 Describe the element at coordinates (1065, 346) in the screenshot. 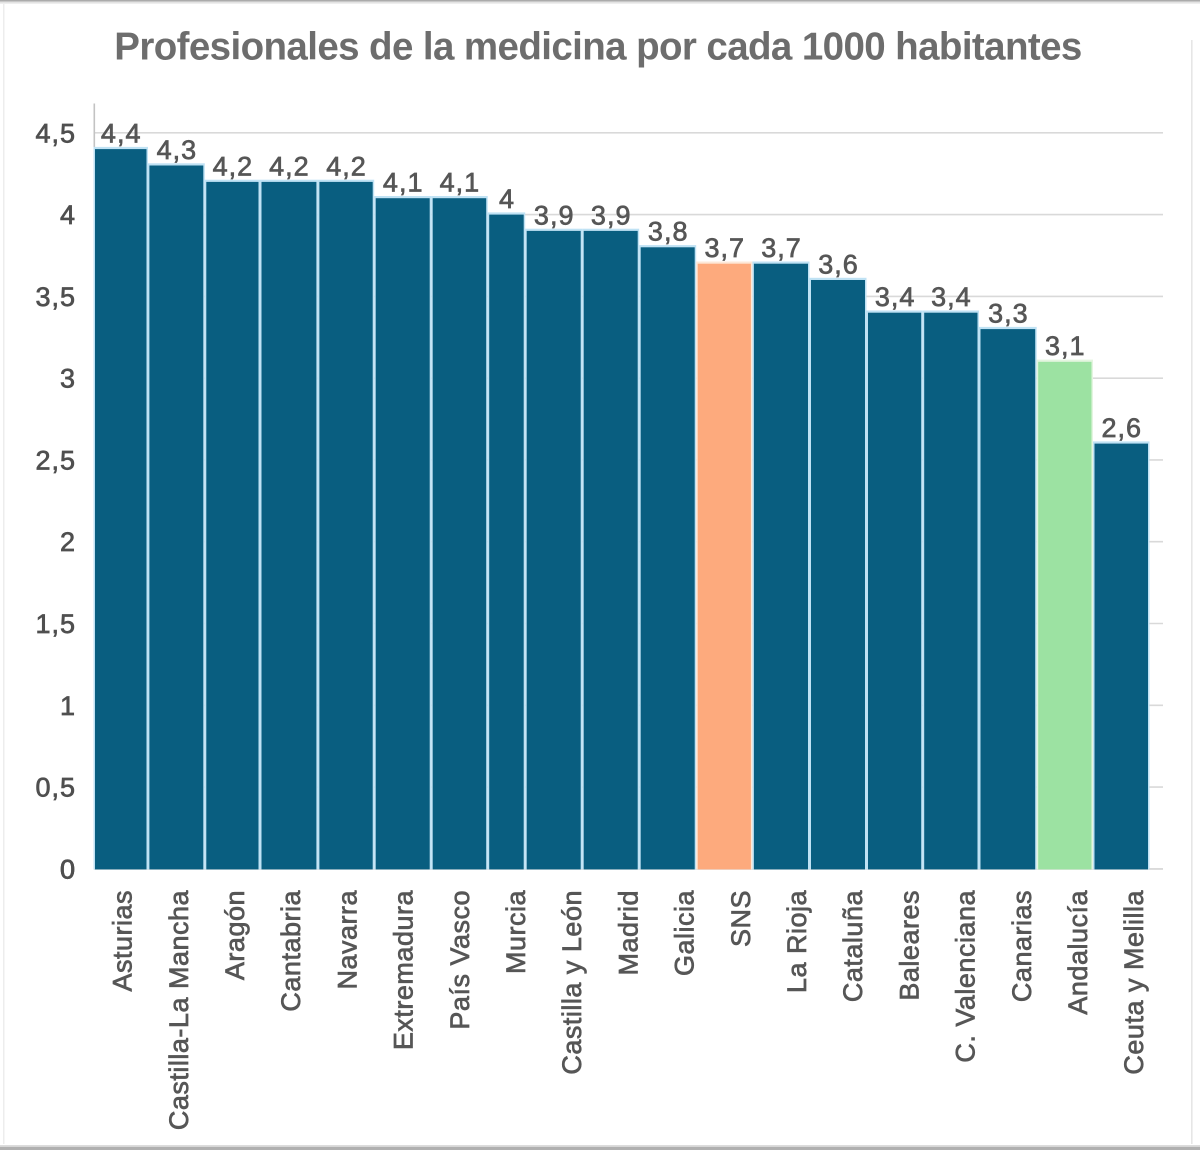

I see `svg-text: 3,1` at that location.